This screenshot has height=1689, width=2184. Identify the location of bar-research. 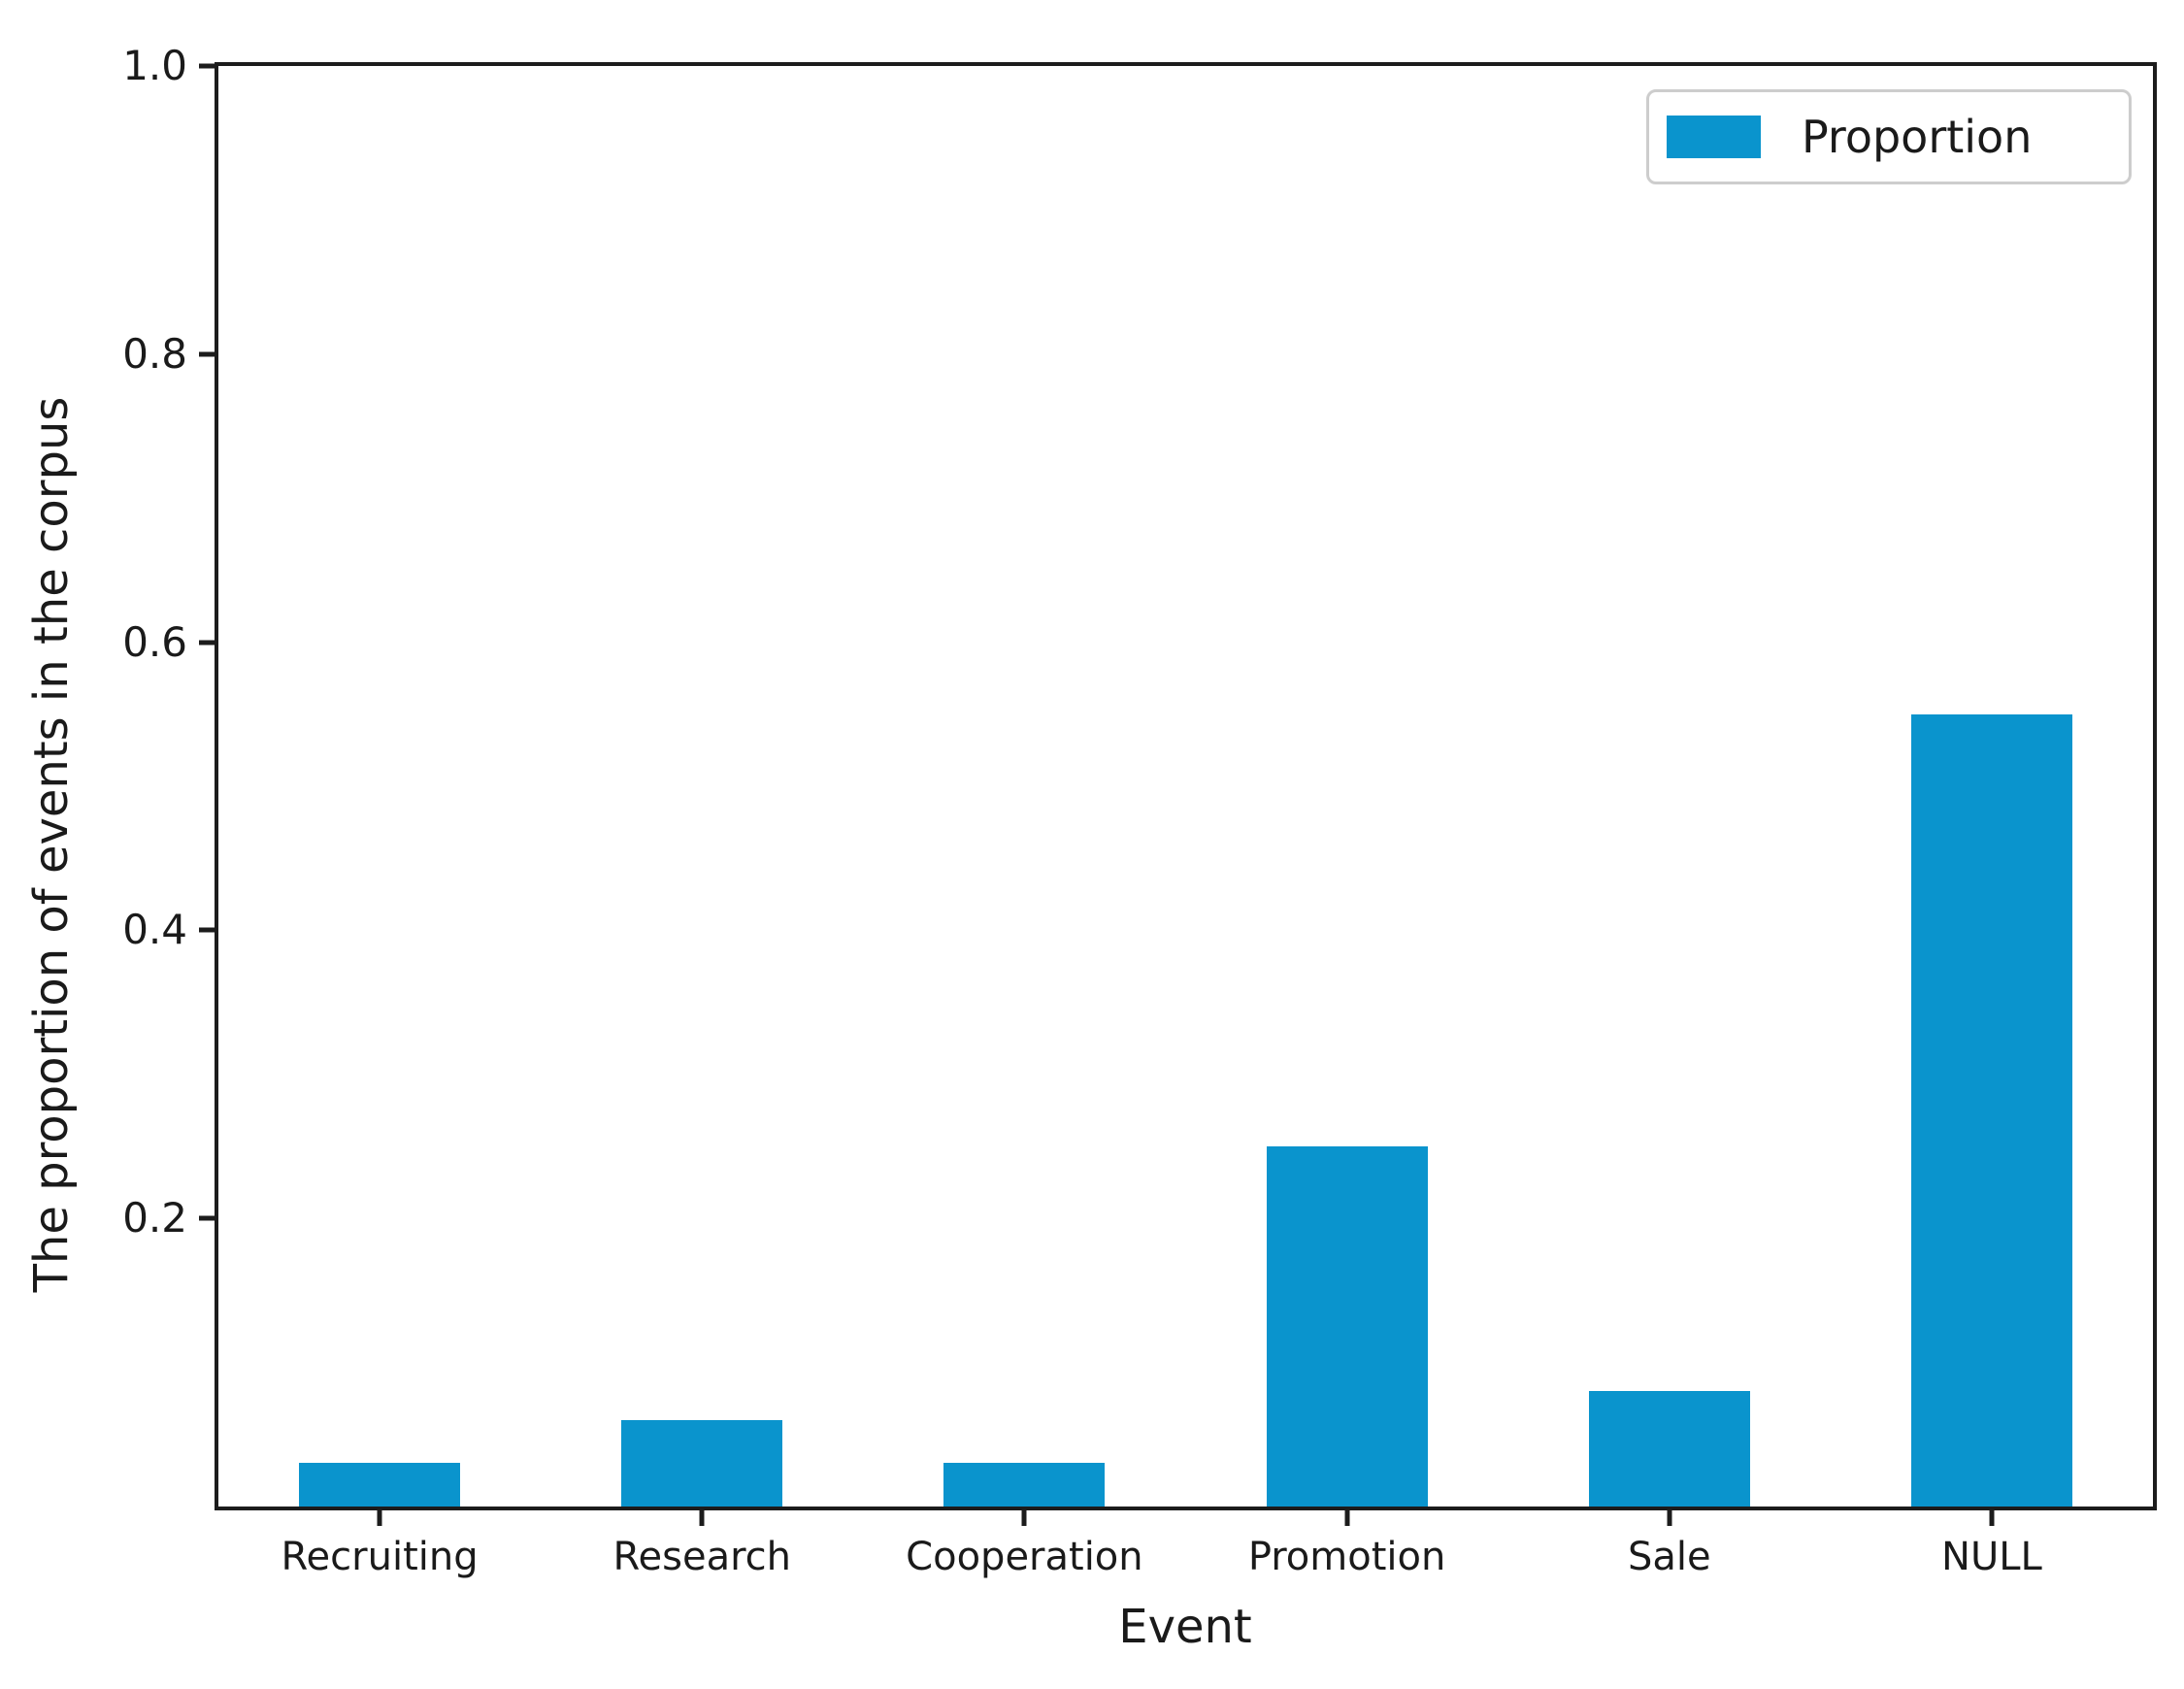
(702, 1463).